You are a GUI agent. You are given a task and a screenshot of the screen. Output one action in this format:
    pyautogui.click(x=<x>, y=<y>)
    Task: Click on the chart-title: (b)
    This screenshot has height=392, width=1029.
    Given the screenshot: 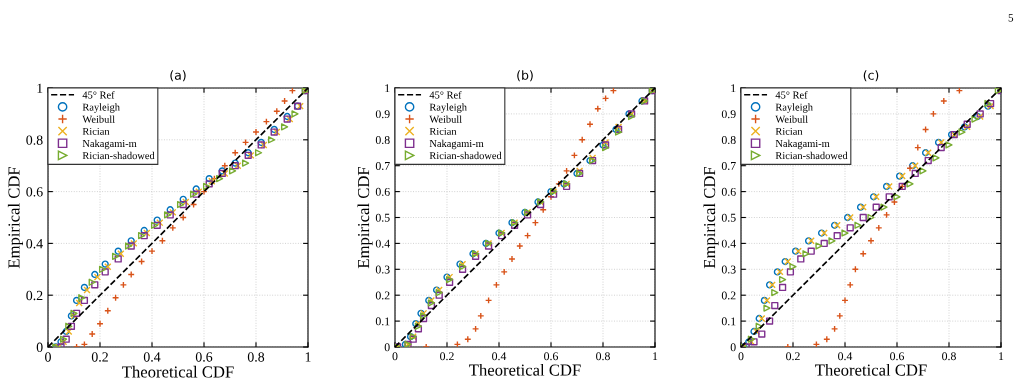 What is the action you would take?
    pyautogui.click(x=525, y=76)
    